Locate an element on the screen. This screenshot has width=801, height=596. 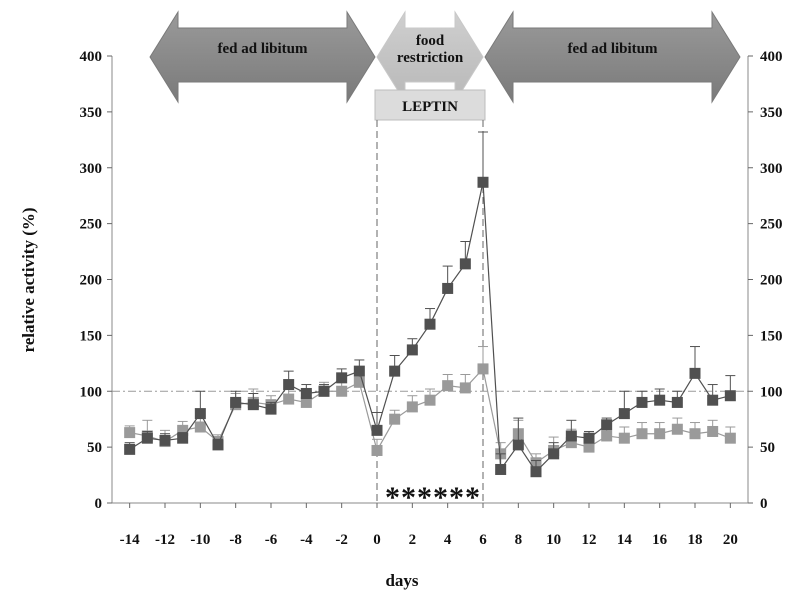
treatment-box is located at coordinates (430, 105).